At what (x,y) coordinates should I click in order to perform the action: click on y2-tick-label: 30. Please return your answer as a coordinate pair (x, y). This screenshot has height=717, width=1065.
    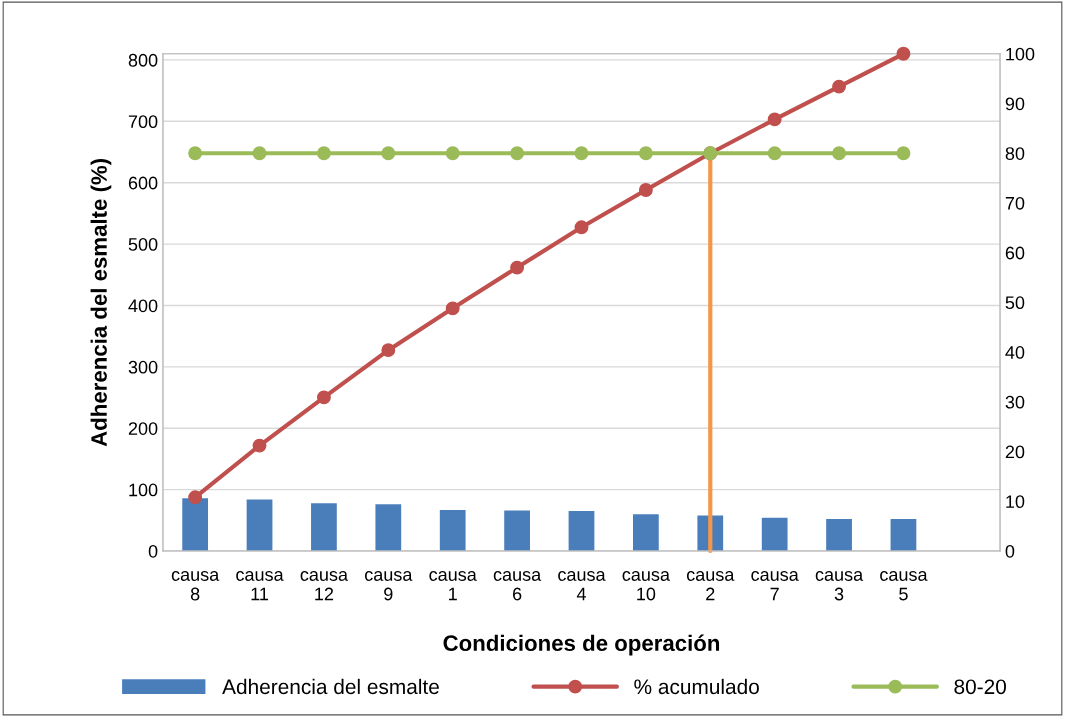
    Looking at the image, I should click on (1015, 402).